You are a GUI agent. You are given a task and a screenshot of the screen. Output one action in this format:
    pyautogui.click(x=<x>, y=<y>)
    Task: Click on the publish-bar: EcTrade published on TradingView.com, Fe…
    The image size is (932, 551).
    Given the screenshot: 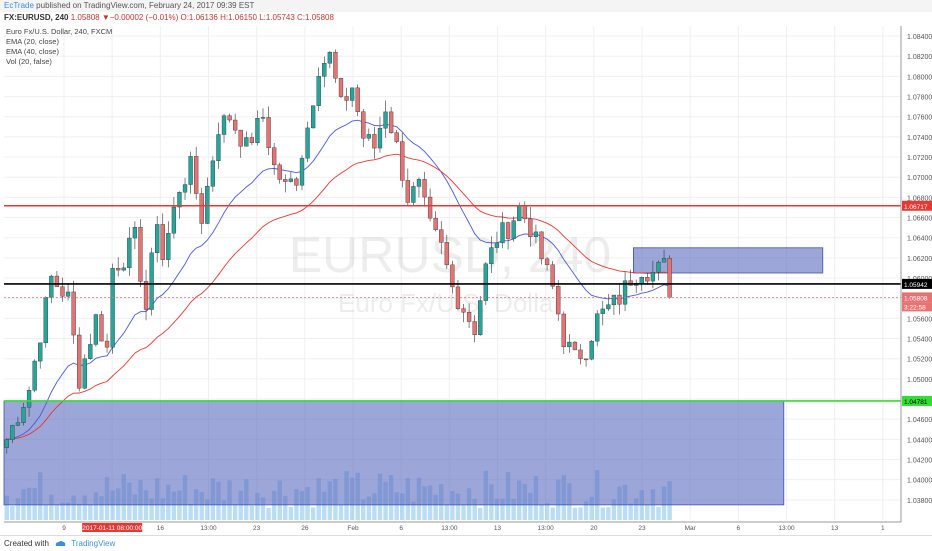 What is the action you would take?
    pyautogui.click(x=466, y=6)
    